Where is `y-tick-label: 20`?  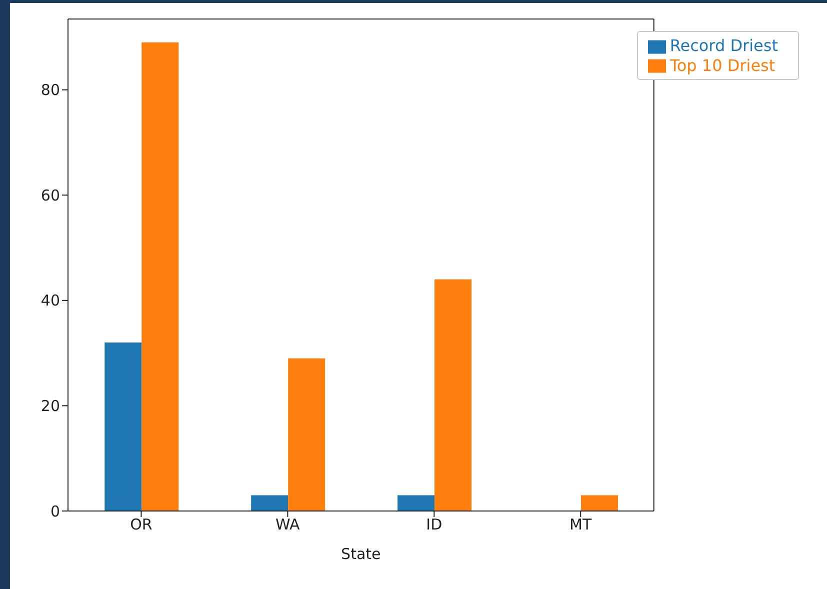
y-tick-label: 20 is located at coordinates (50, 406).